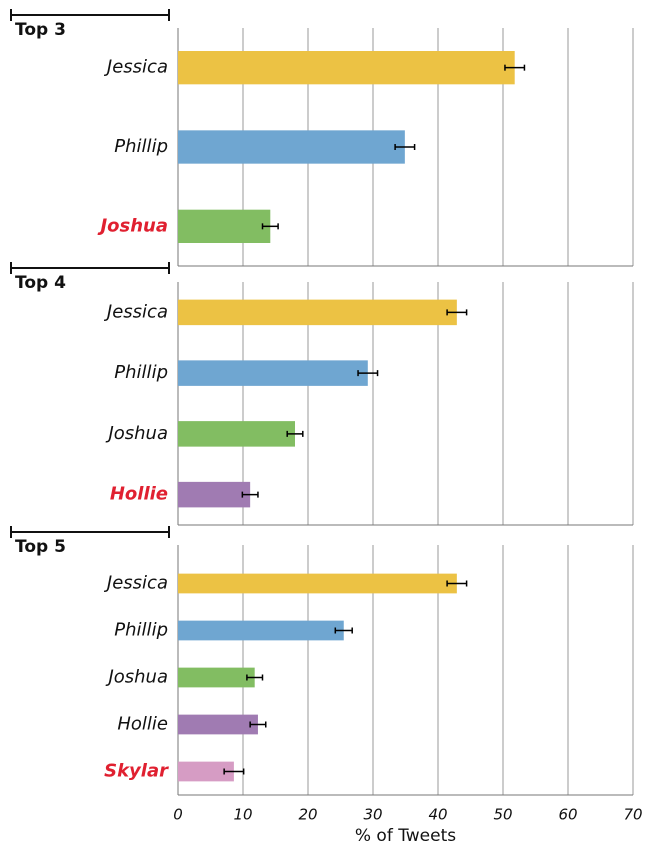 The width and height of the screenshot is (662, 844). I want to click on x-tick-label: 40, so click(437, 815).